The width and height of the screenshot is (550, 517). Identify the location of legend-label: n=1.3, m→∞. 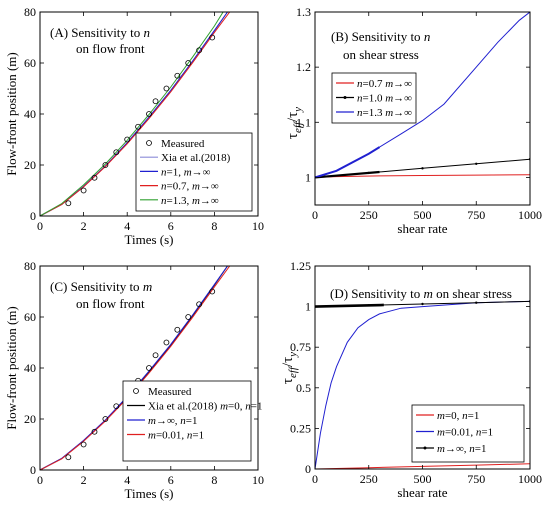
(190, 201).